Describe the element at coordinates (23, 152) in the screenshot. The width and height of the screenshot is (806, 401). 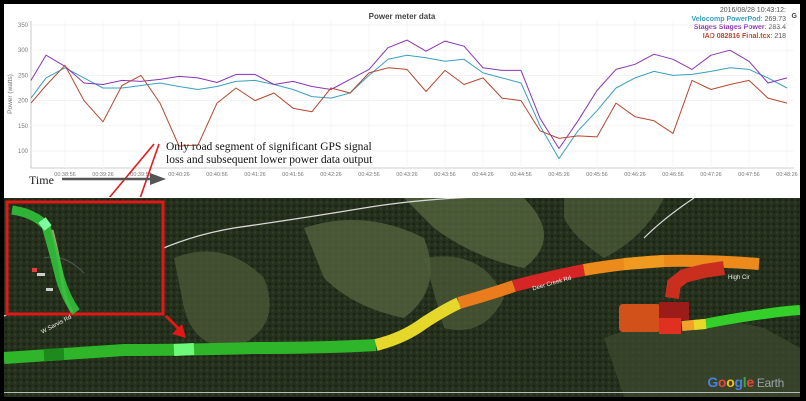
I see `svg-text: 100` at that location.